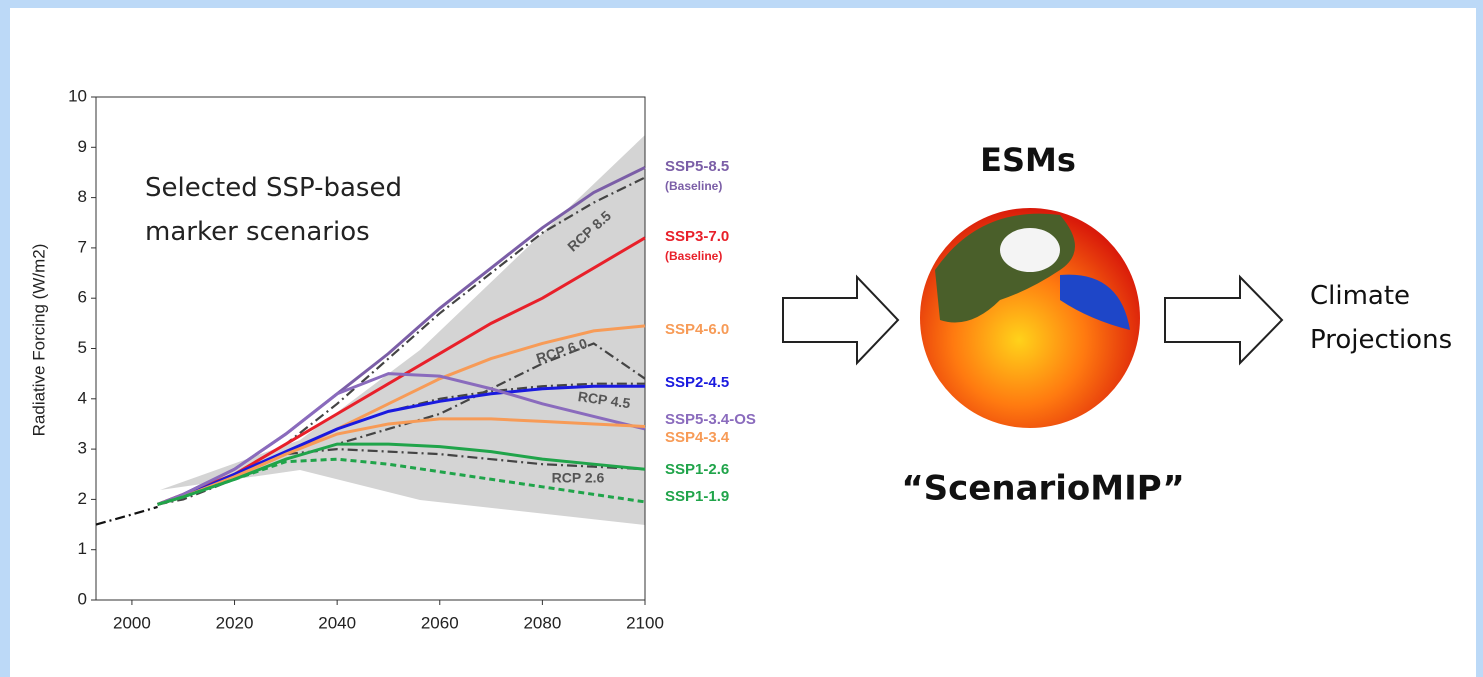  I want to click on globe-ice, so click(1030, 250).